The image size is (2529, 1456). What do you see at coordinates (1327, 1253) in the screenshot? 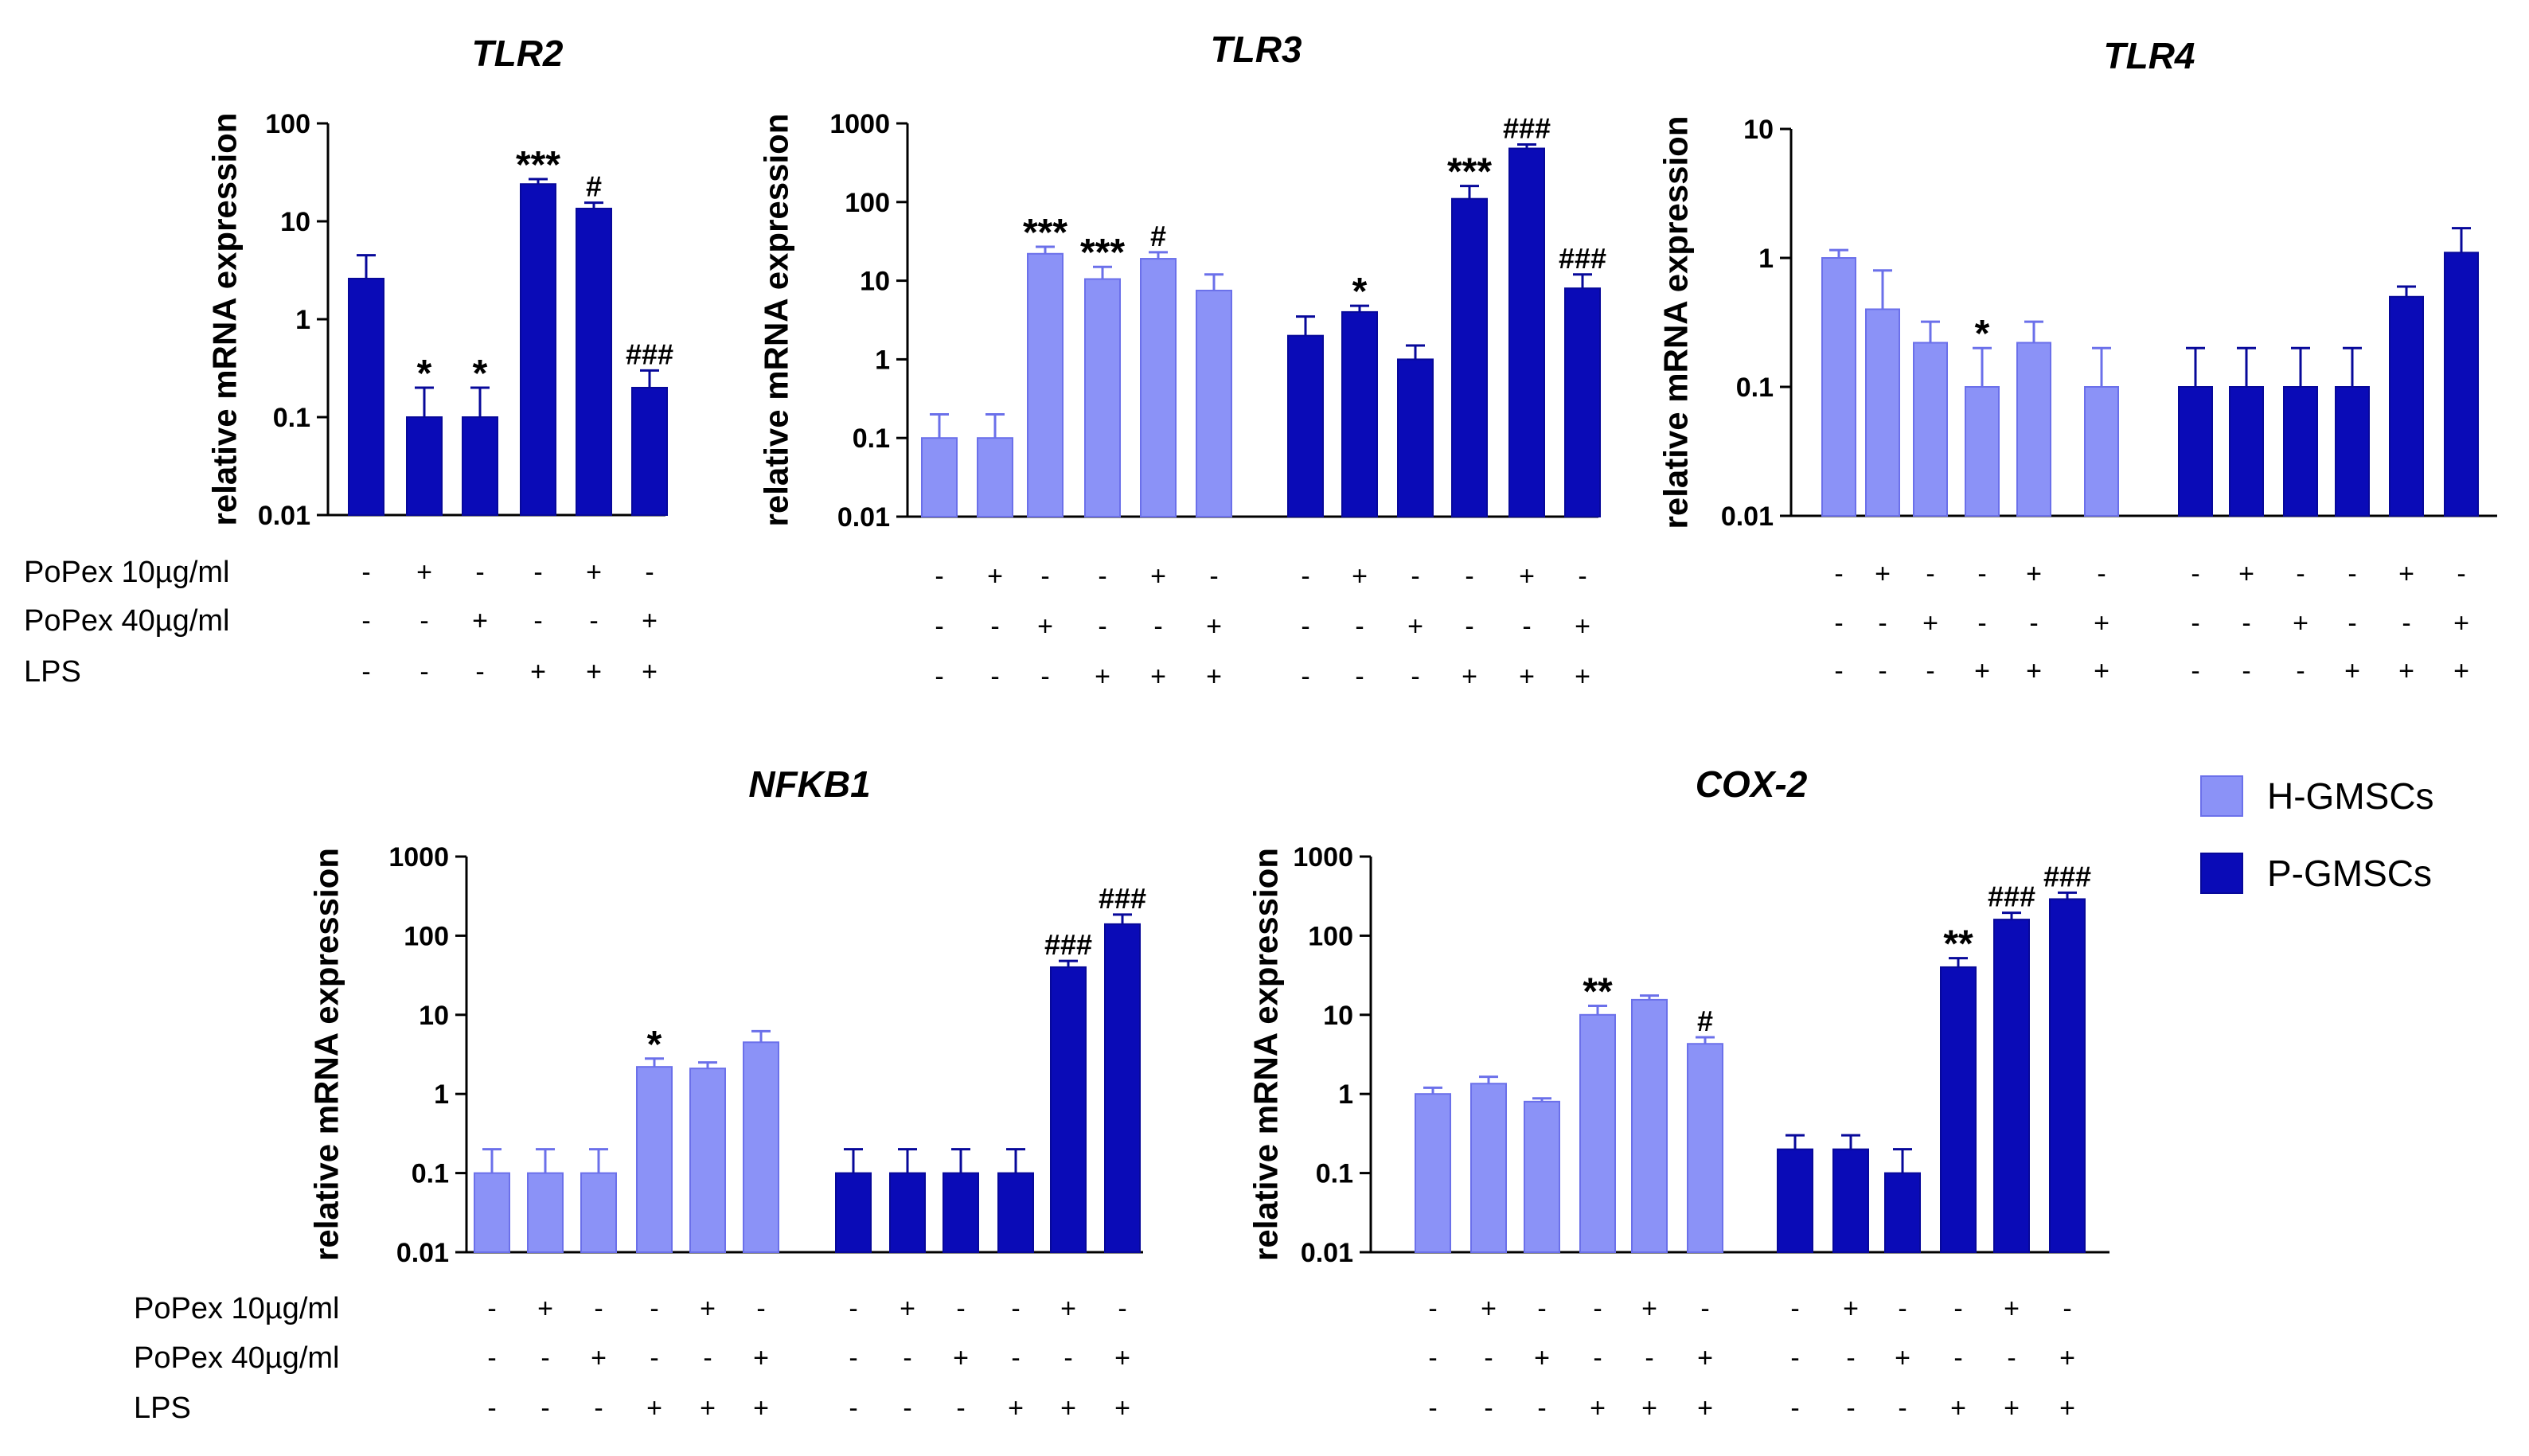
I see `y-tick-label: 0.01` at bounding box center [1327, 1253].